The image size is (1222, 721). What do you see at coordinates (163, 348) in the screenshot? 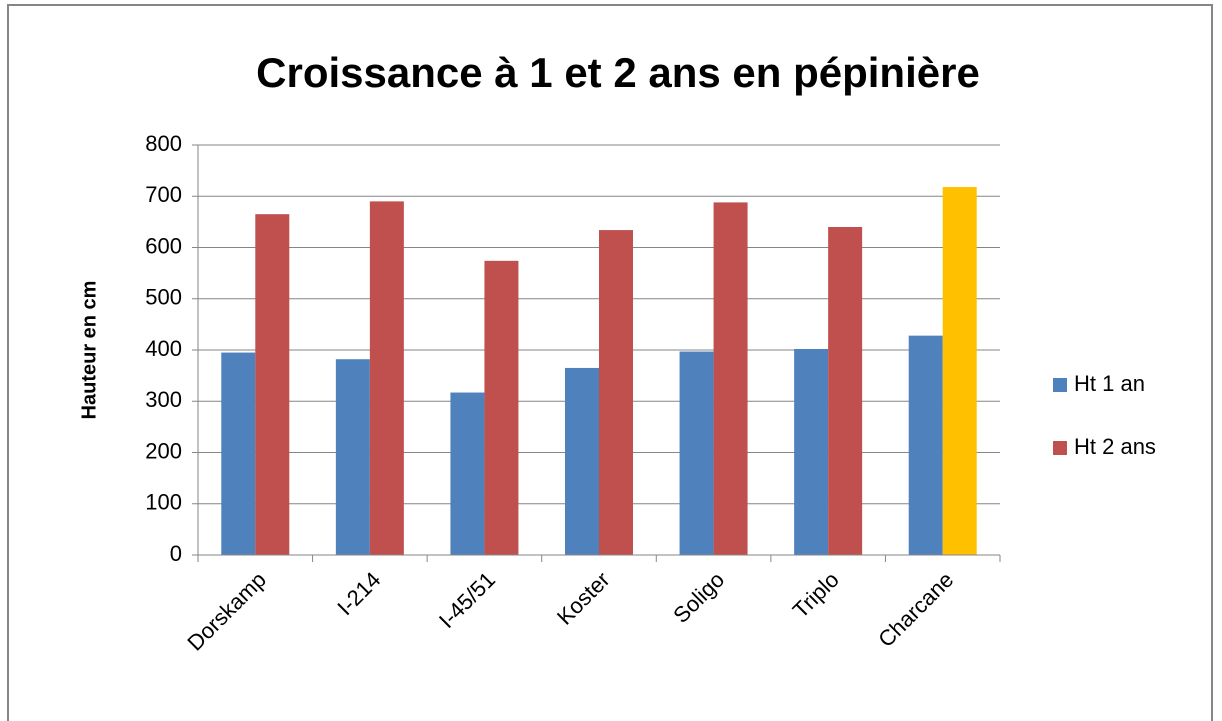
I see `y-tick-label: 400` at bounding box center [163, 348].